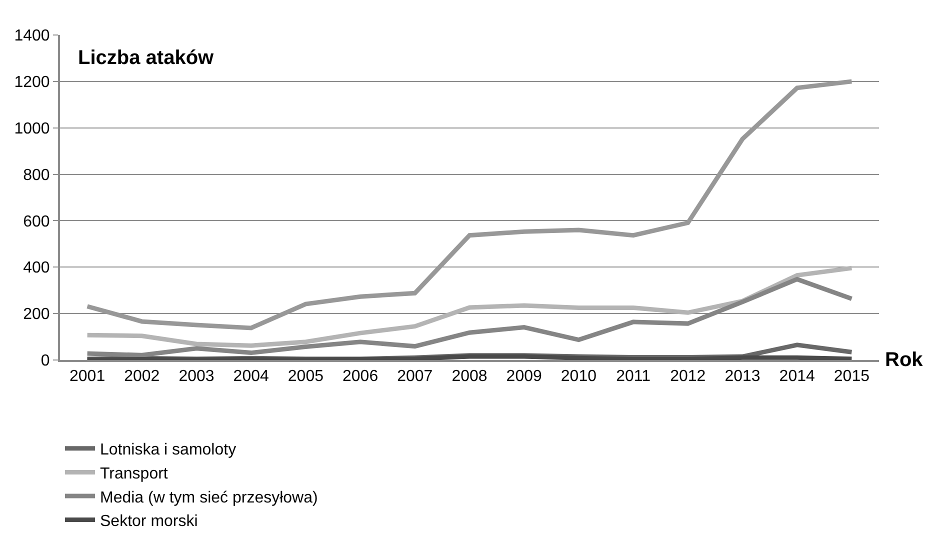 The width and height of the screenshot is (949, 550). Describe the element at coordinates (32, 129) in the screenshot. I see `y-tick-label: 1000` at that location.